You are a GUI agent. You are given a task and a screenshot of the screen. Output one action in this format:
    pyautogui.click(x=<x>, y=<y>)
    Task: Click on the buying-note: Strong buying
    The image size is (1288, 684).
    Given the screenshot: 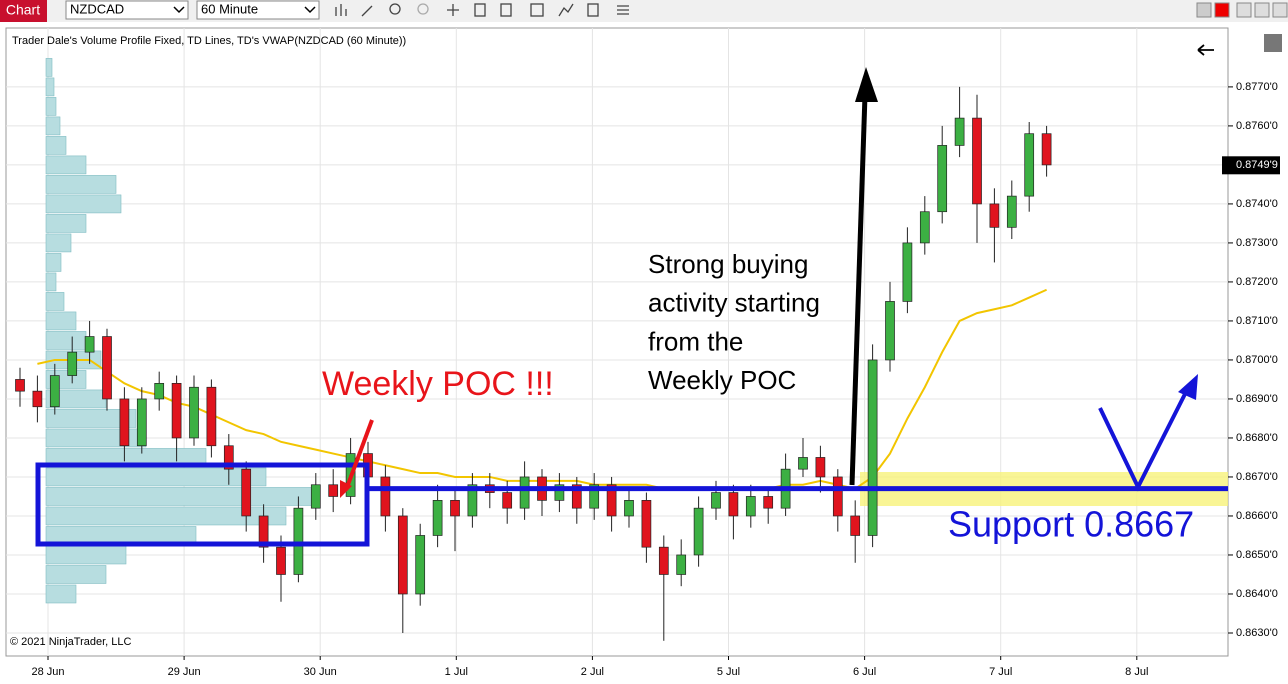 What is the action you would take?
    pyautogui.click(x=728, y=264)
    